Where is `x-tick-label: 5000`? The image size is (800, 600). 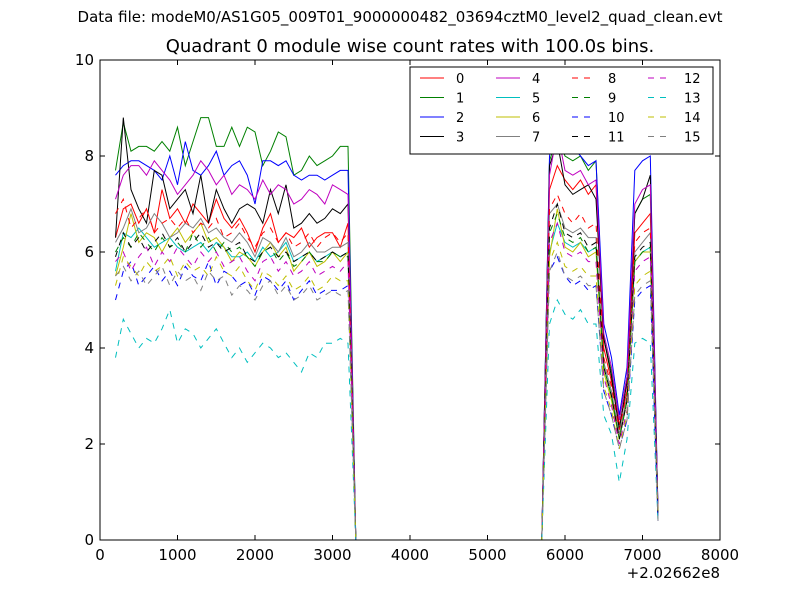 x-tick-label: 5000 is located at coordinates (487, 555).